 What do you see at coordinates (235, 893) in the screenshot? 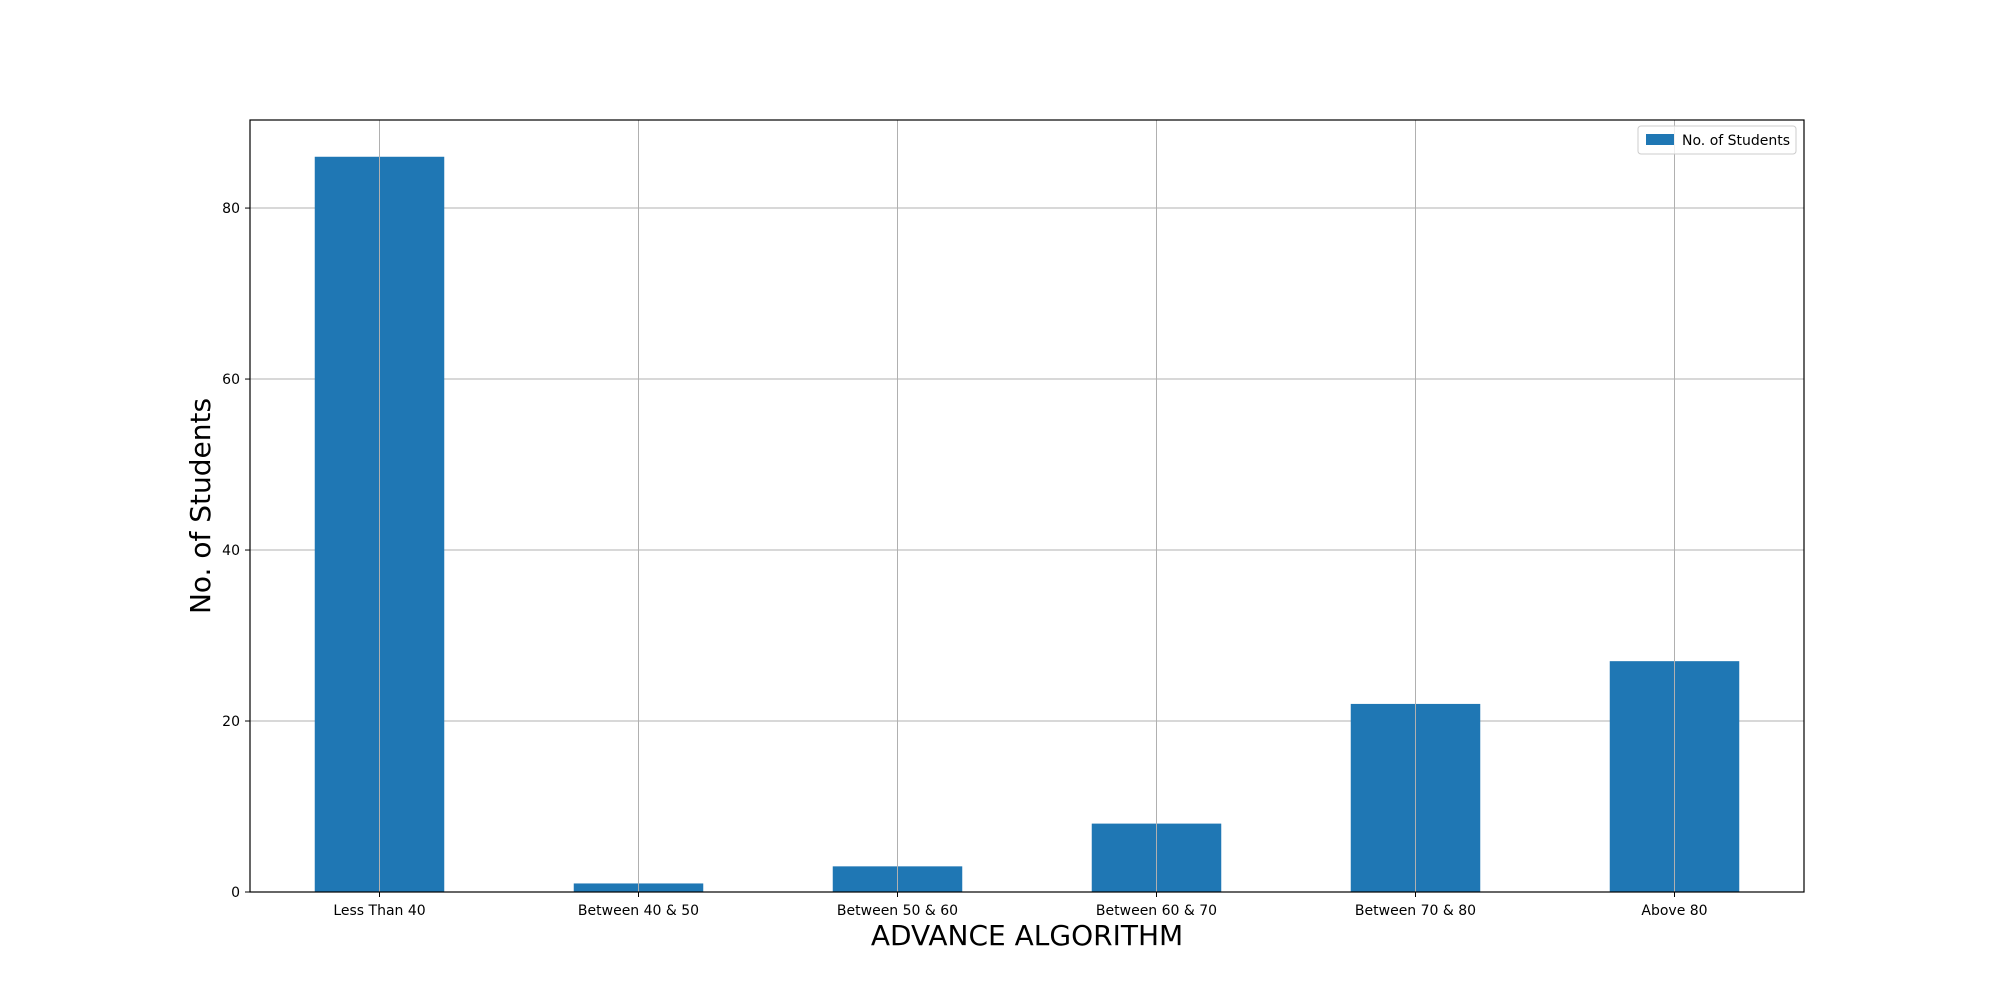
I see `y-tick-label: 0` at bounding box center [235, 893].